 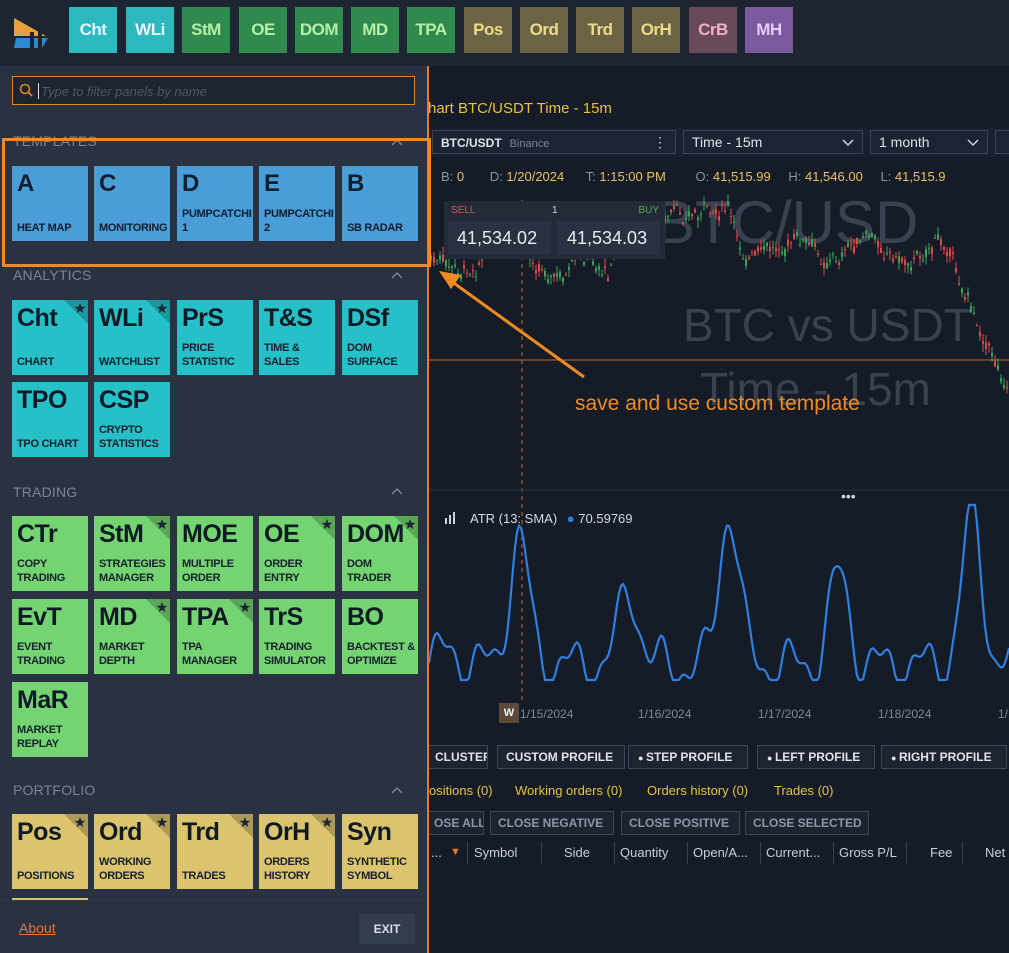 What do you see at coordinates (600, 30) in the screenshot?
I see `toolbar-button-trd: Trd` at bounding box center [600, 30].